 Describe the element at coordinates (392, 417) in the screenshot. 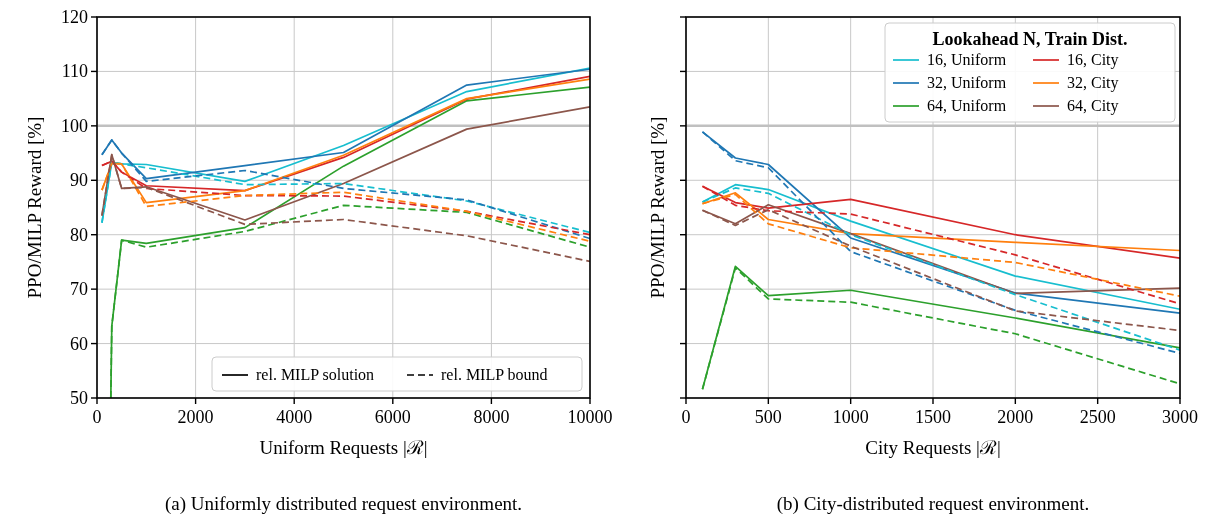

I see `x-tick-label: 6000` at that location.